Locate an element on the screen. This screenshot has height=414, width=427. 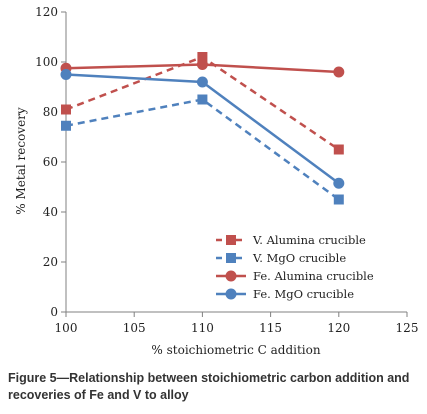
legend-item: Fe. Alumina crucible is located at coordinates (295, 276).